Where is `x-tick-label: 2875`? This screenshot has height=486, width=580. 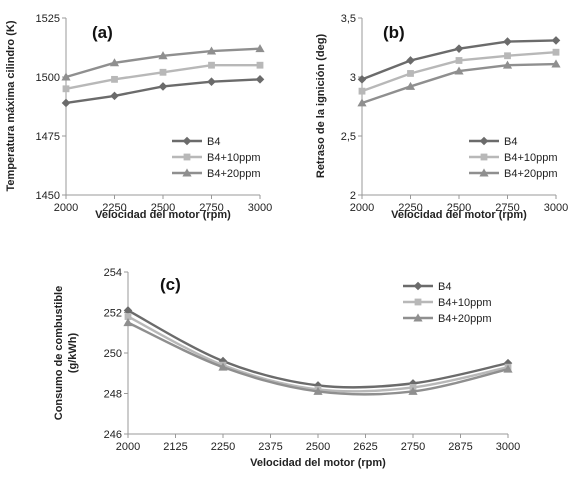 x-tick-label: 2875 is located at coordinates (460, 447).